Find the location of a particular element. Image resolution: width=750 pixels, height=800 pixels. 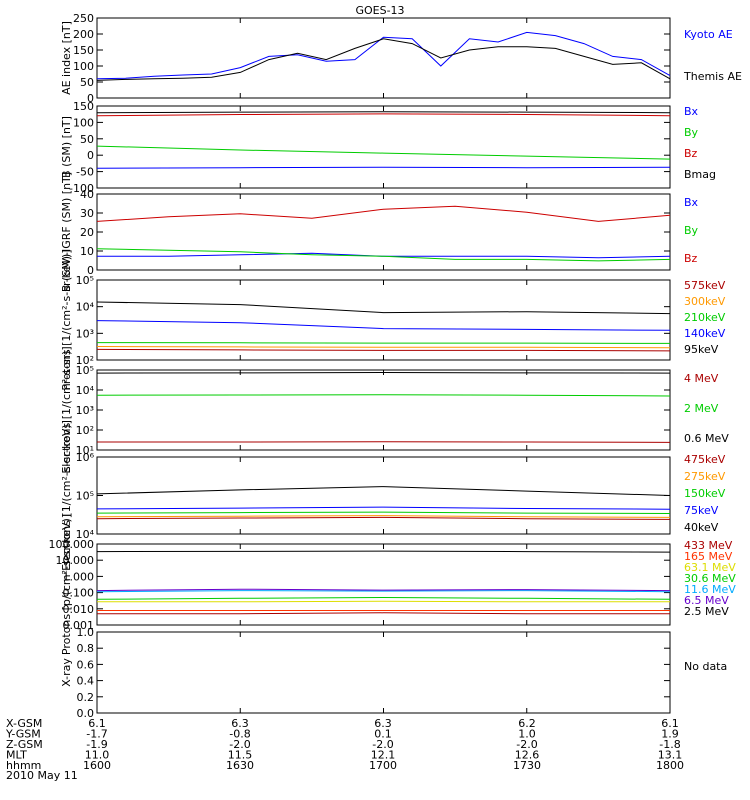

y-axis-label: Protons [p/(cm²-s-sr-keV)] is located at coordinates (66, 584).